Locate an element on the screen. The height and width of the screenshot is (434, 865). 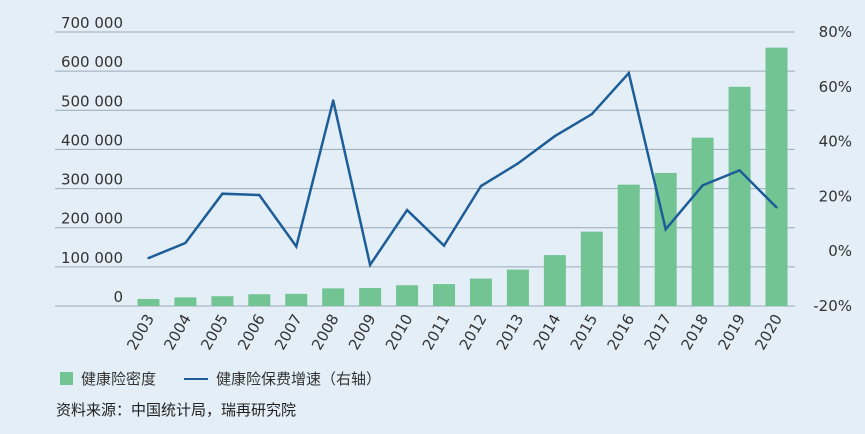
x-tick-label: 2003 is located at coordinates (140, 332).